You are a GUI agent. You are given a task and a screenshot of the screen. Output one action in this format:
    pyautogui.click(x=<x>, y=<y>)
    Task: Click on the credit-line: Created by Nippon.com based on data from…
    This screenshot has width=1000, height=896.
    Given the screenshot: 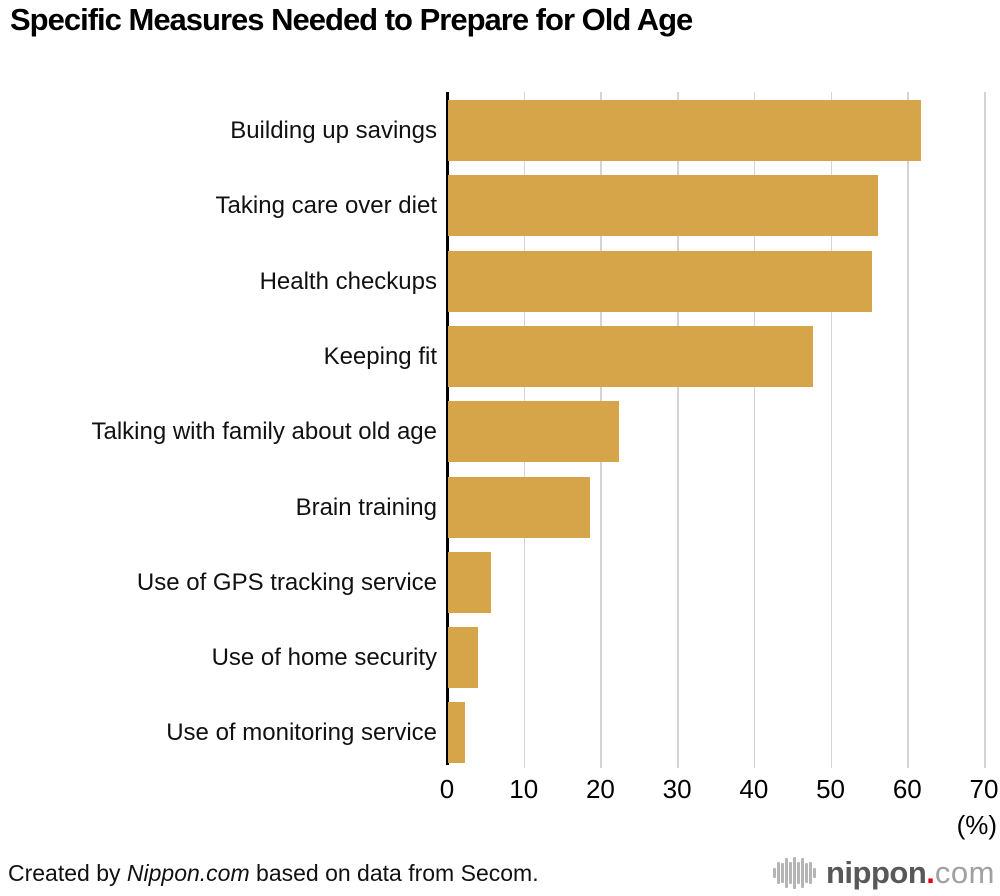 What is the action you would take?
    pyautogui.click(x=273, y=873)
    